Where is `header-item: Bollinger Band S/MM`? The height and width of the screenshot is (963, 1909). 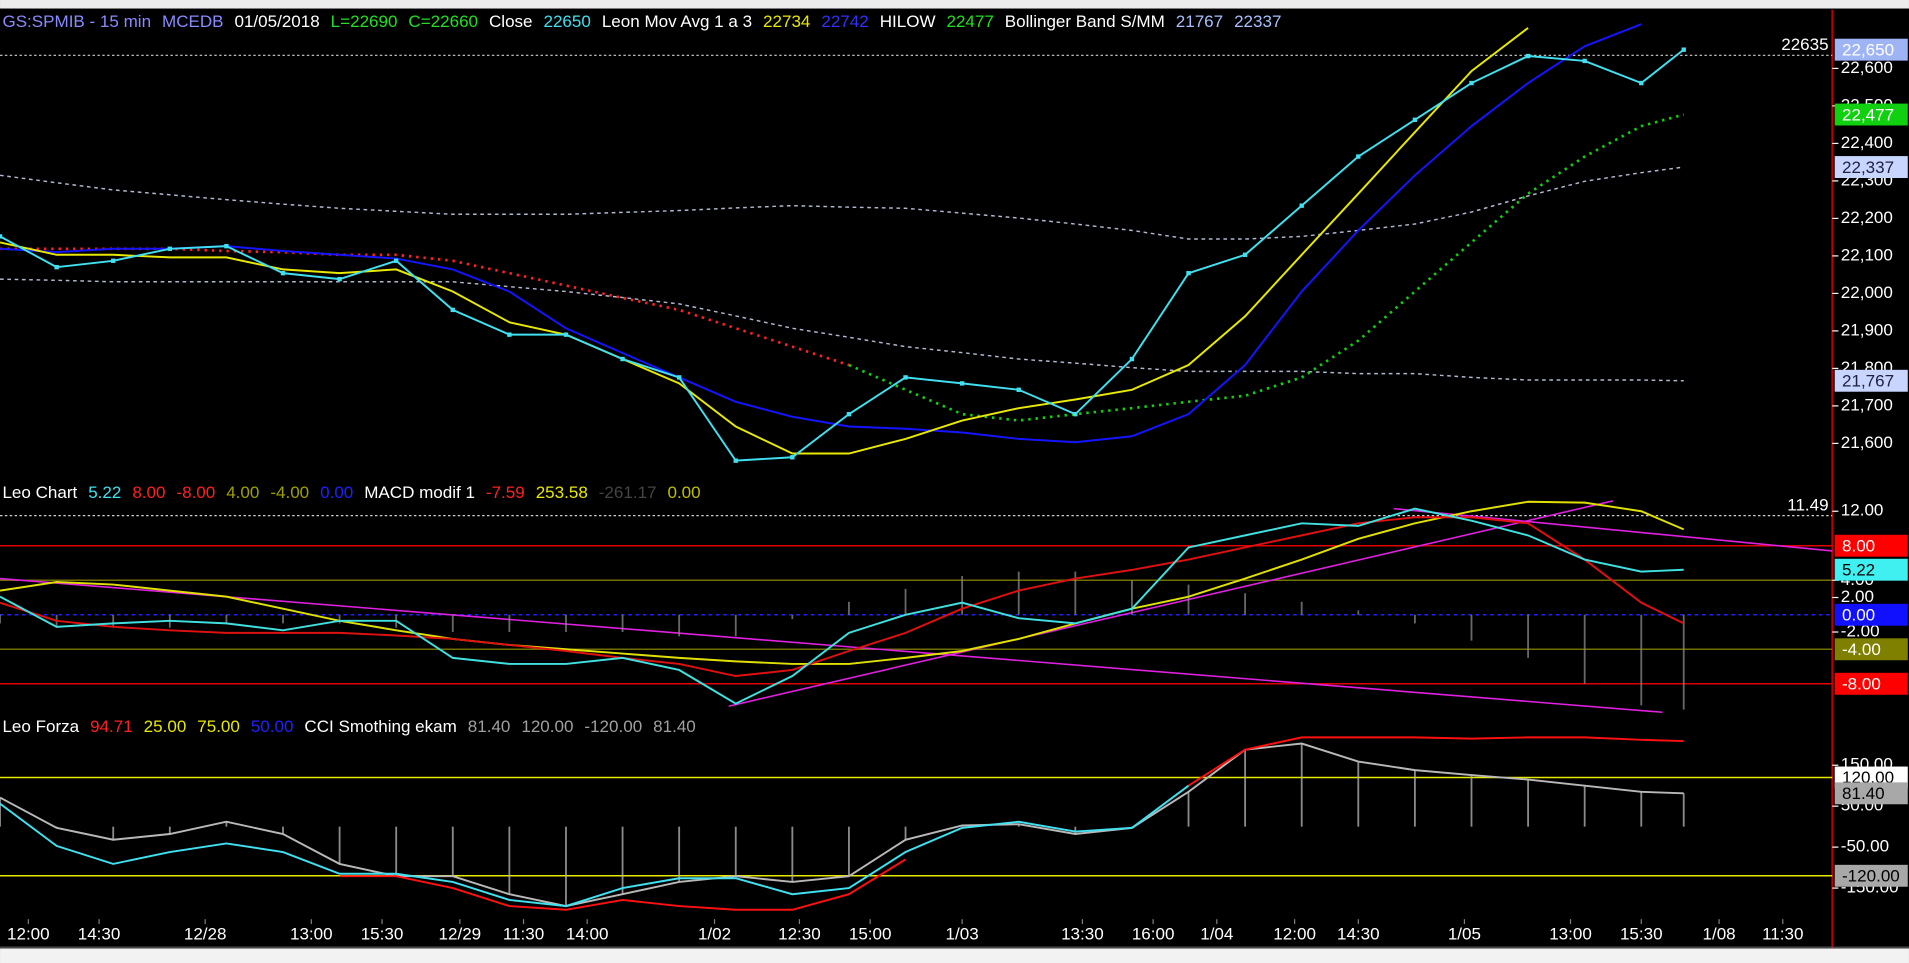
header-item: Bollinger Band S/MM is located at coordinates (1085, 20).